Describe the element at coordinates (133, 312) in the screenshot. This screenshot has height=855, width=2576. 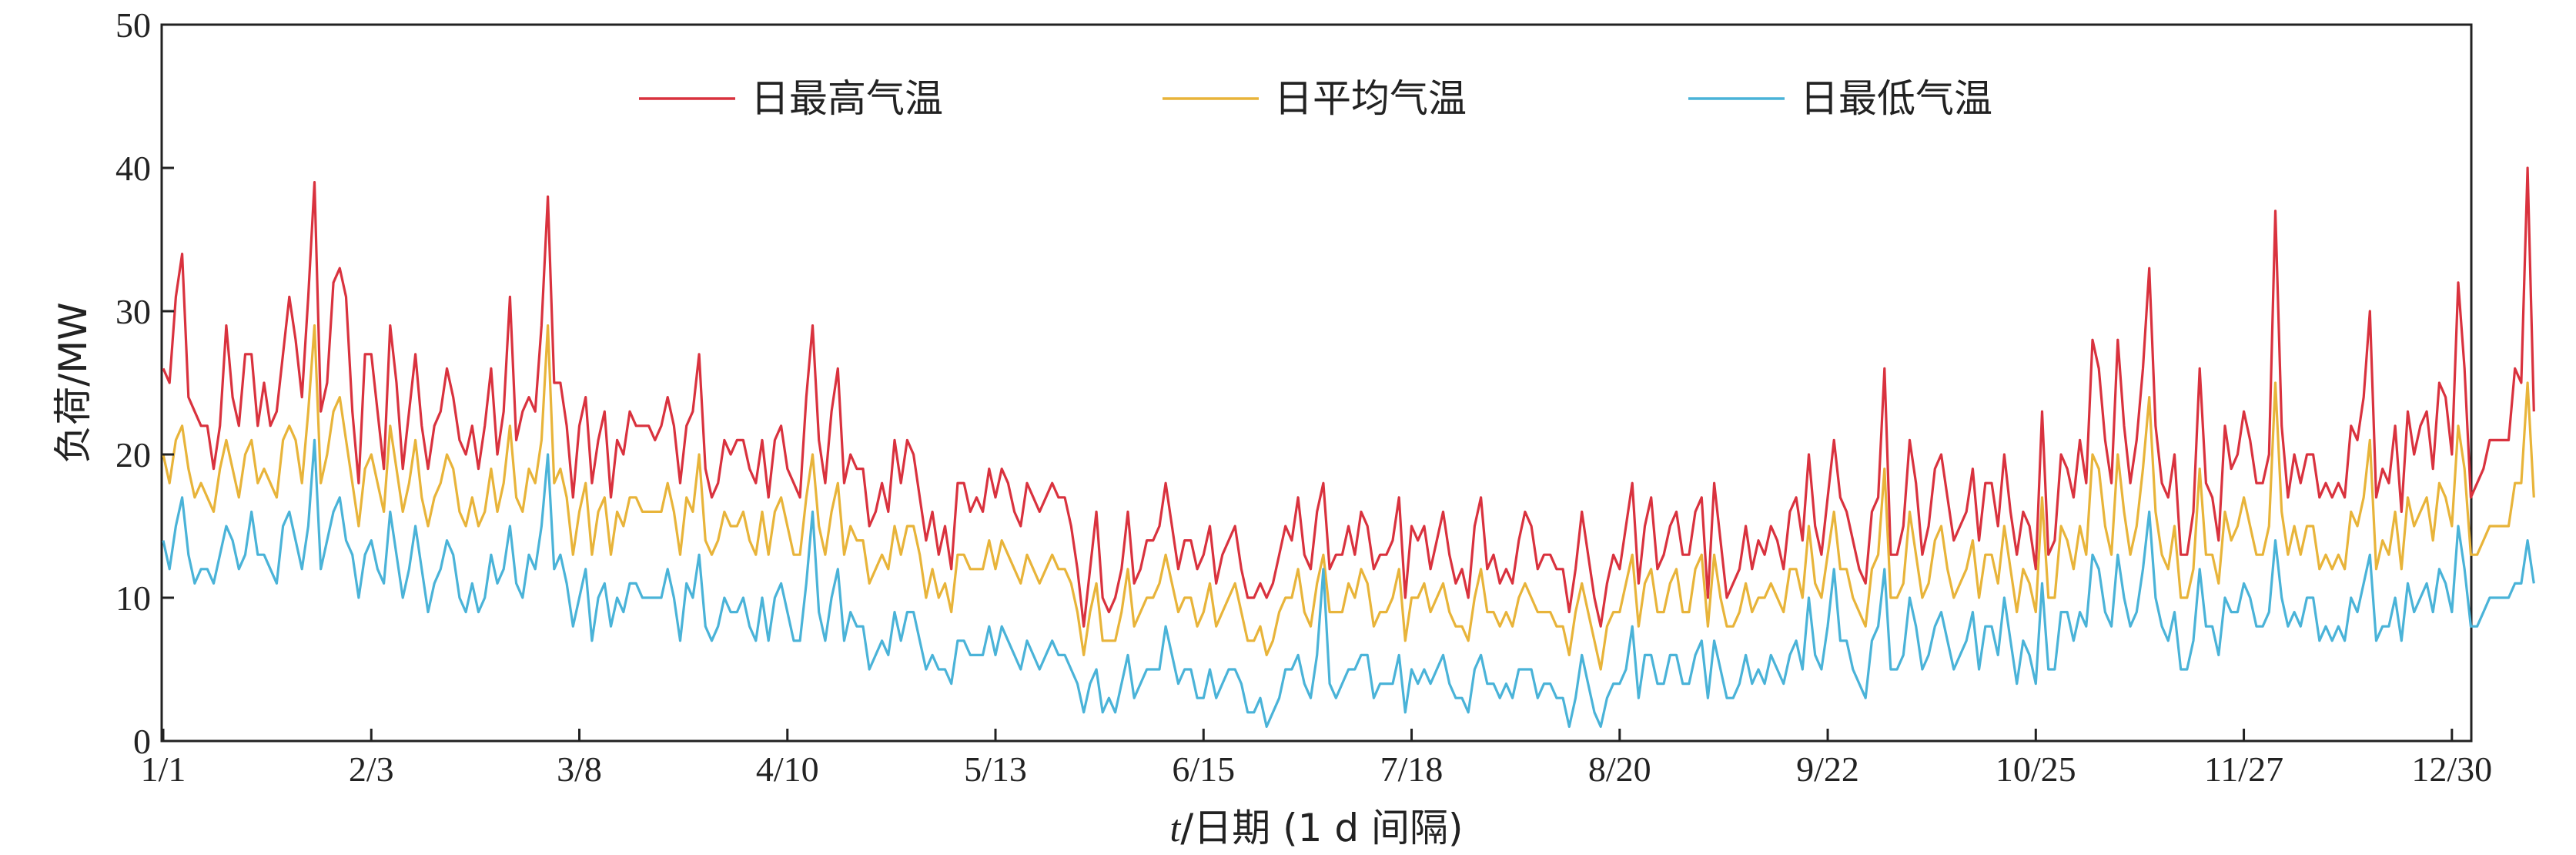
I see `y-tick-label: 30` at that location.